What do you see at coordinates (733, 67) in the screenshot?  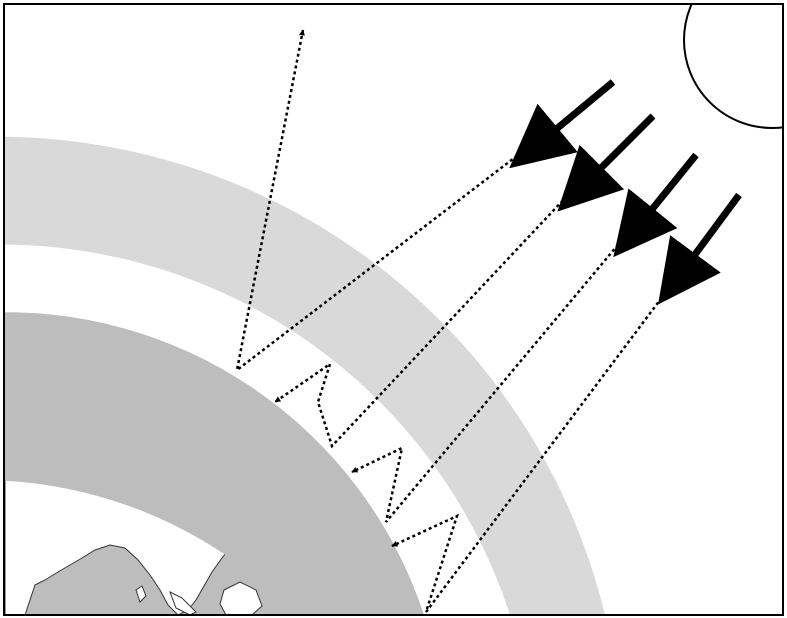 I see `sun-icon` at bounding box center [733, 67].